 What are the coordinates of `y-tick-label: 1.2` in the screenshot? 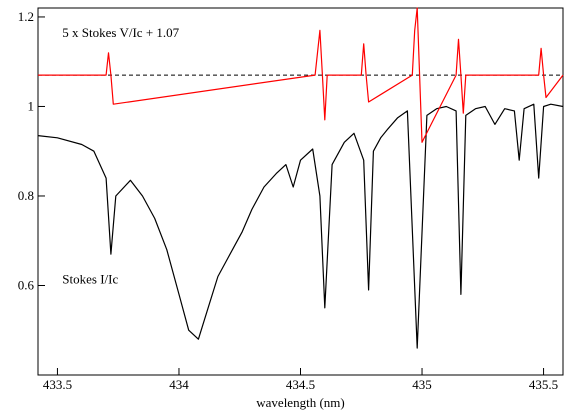 It's located at (26, 16).